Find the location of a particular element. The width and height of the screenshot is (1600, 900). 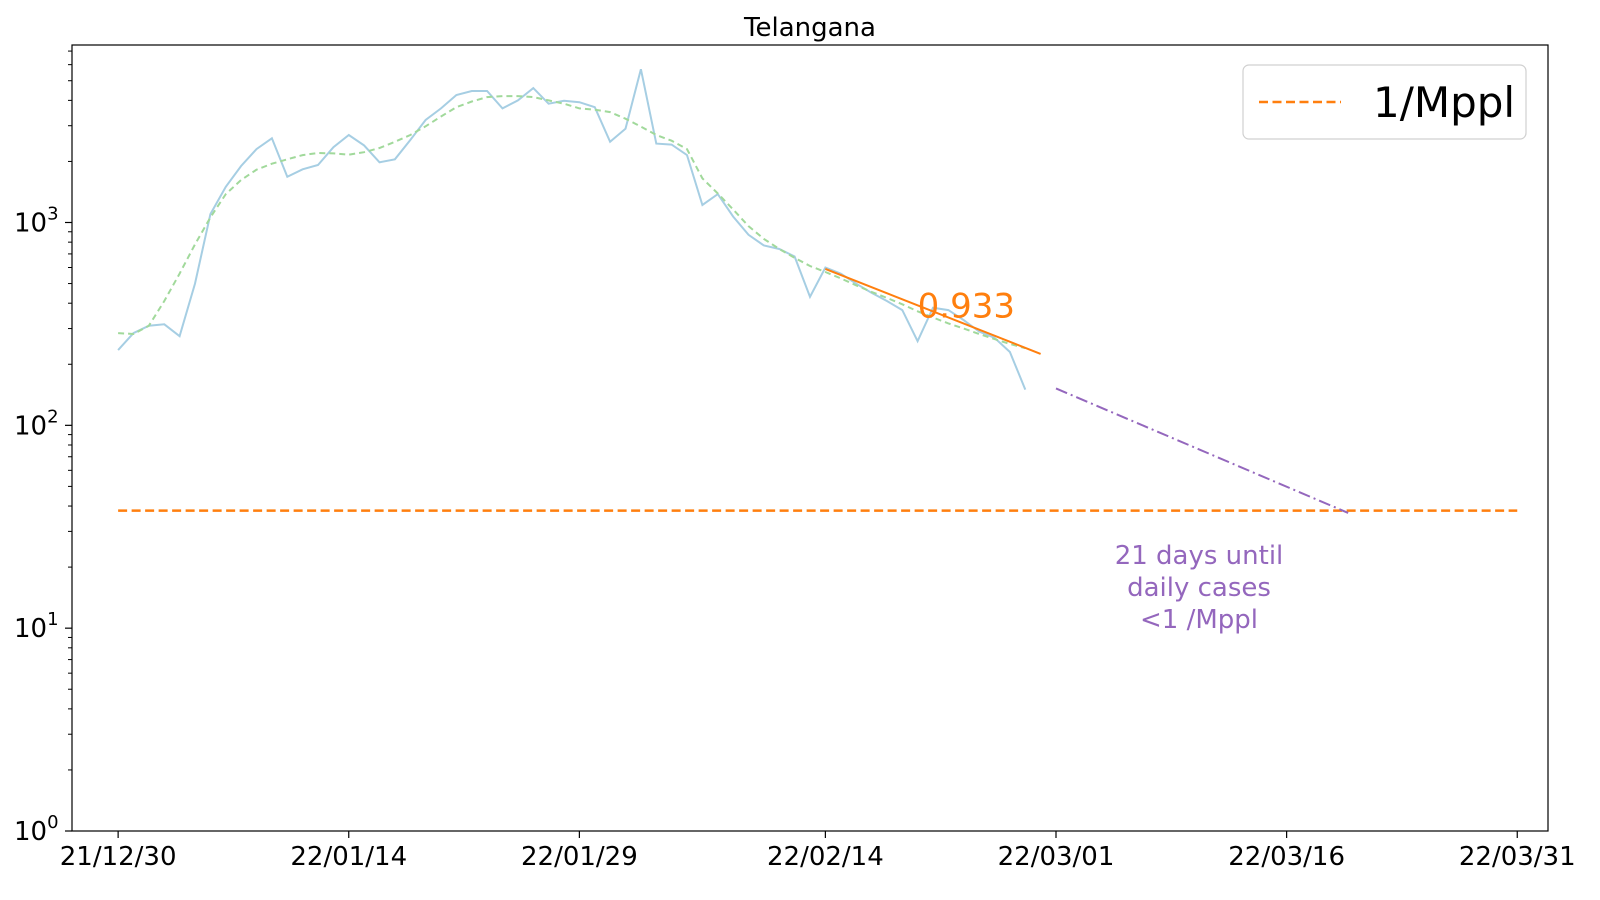

legend-box is located at coordinates (1384, 102).